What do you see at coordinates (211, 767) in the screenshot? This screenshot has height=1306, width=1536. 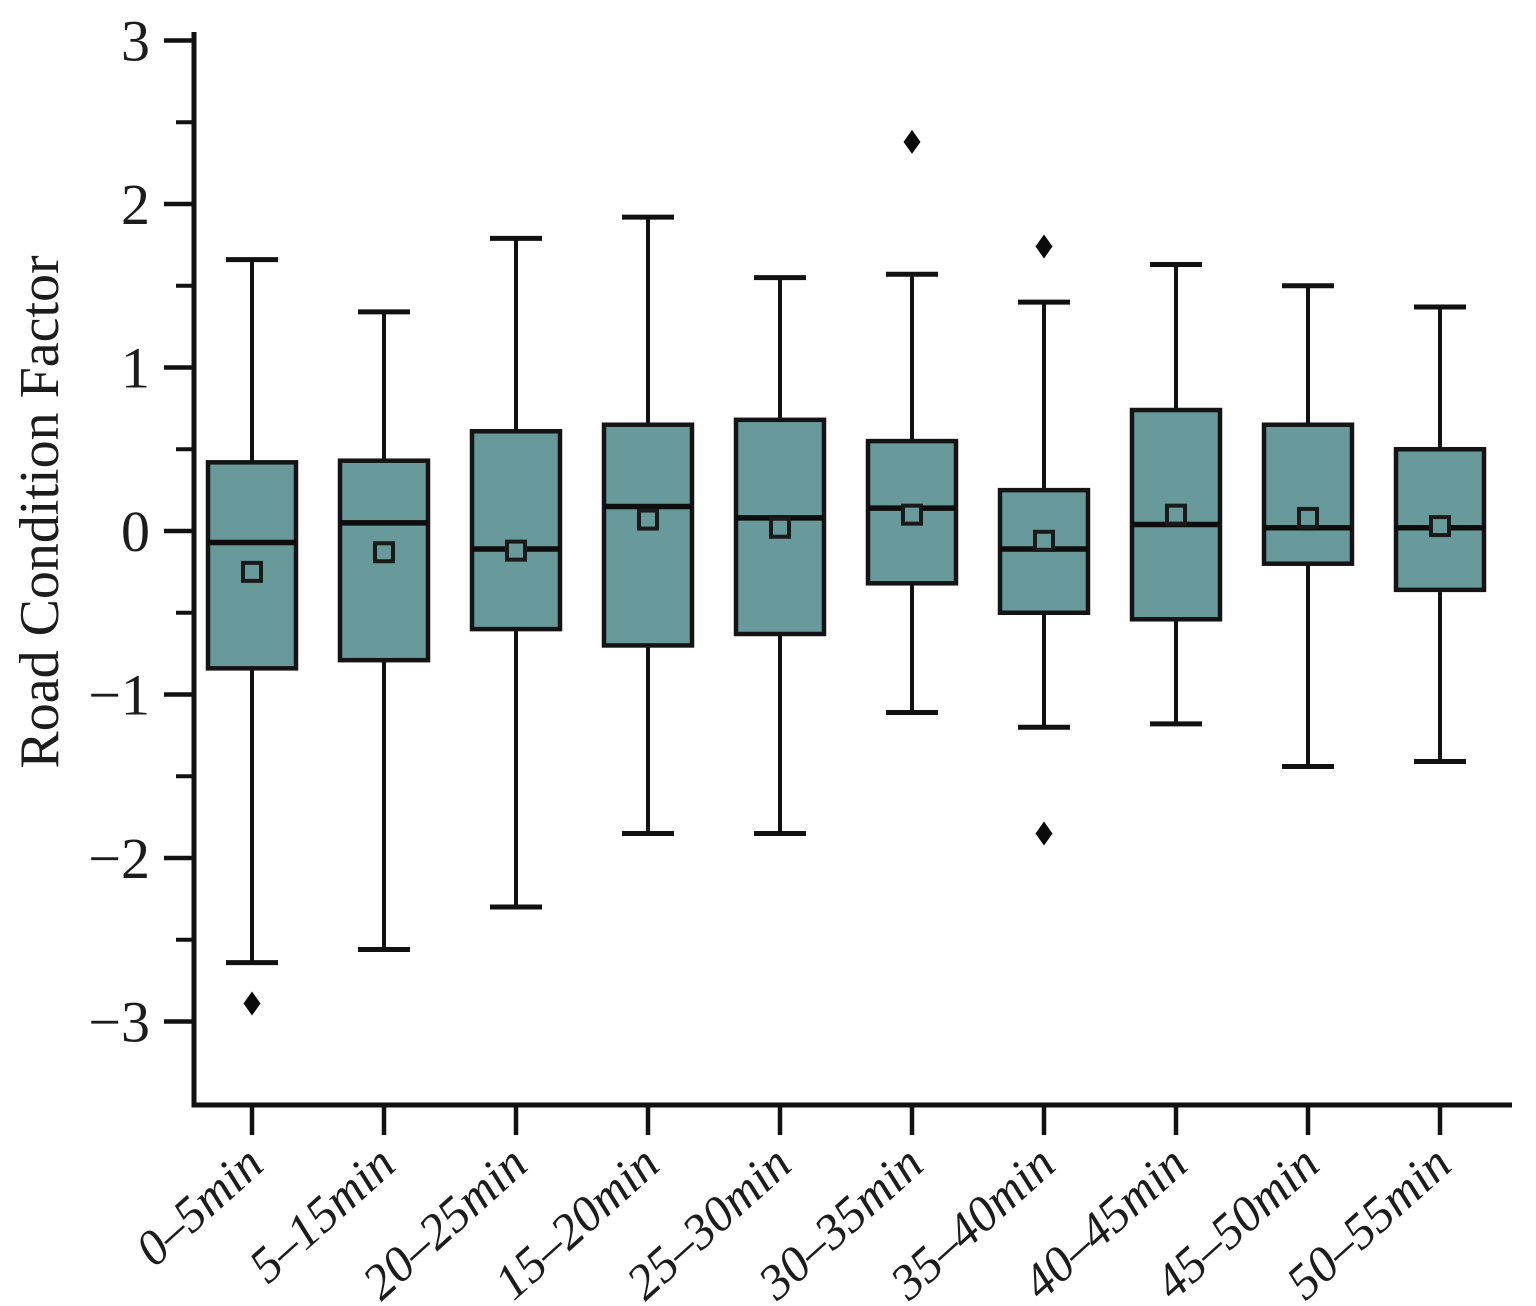 I see `box-group-1: 0–5min` at bounding box center [211, 767].